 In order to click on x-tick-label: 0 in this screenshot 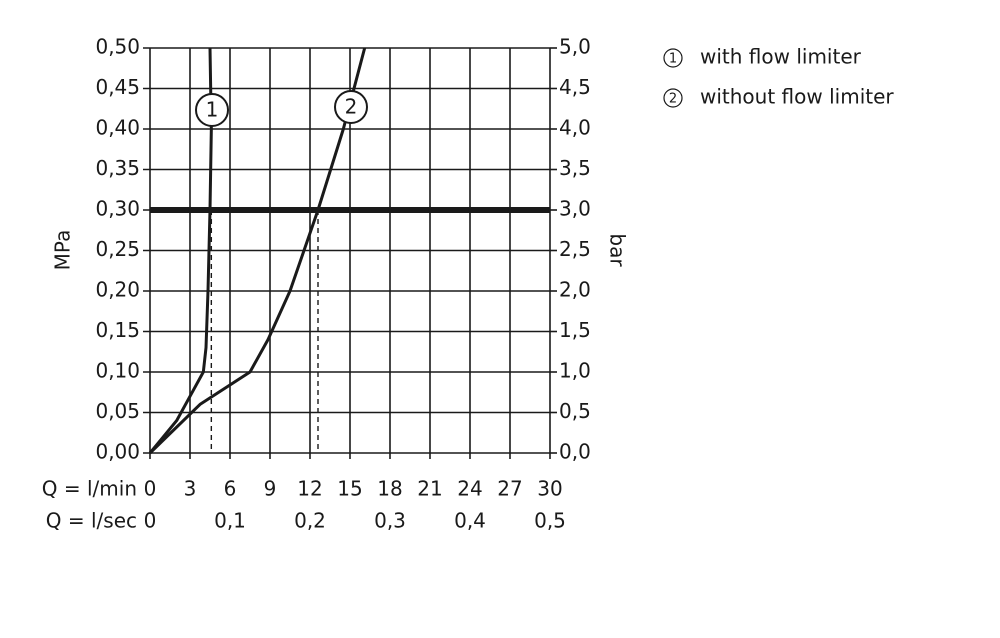, I will do `click(150, 489)`.